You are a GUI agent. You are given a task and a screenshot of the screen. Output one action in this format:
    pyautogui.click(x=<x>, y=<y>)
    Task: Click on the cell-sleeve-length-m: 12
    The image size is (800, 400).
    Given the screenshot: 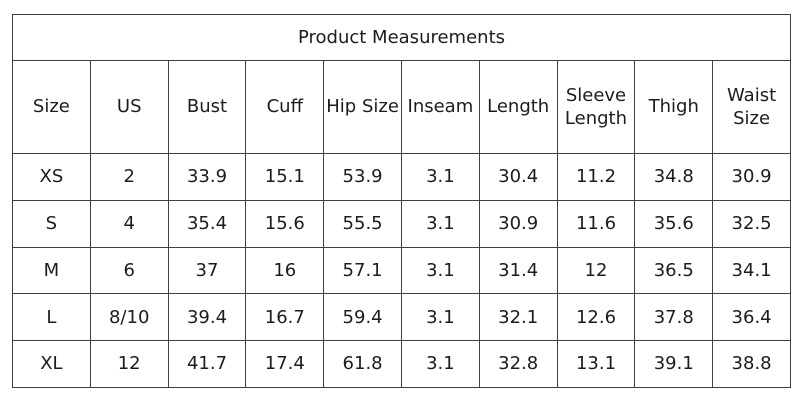 What is the action you would take?
    pyautogui.click(x=596, y=270)
    